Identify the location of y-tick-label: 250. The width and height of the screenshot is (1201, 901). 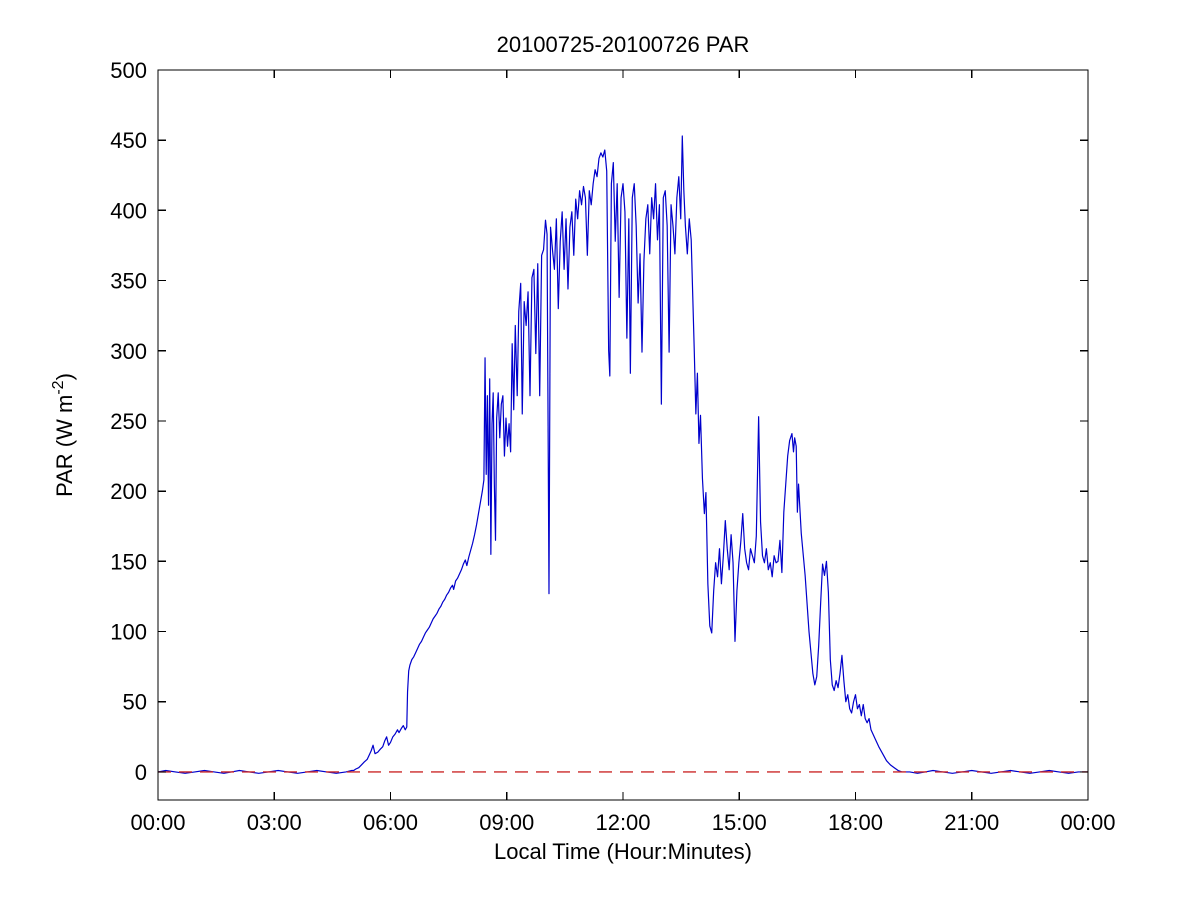
(128, 421).